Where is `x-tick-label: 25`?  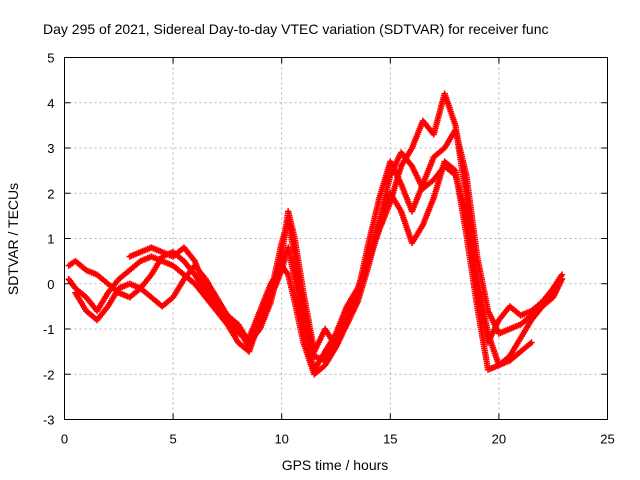 x-tick-label: 25 is located at coordinates (607, 439).